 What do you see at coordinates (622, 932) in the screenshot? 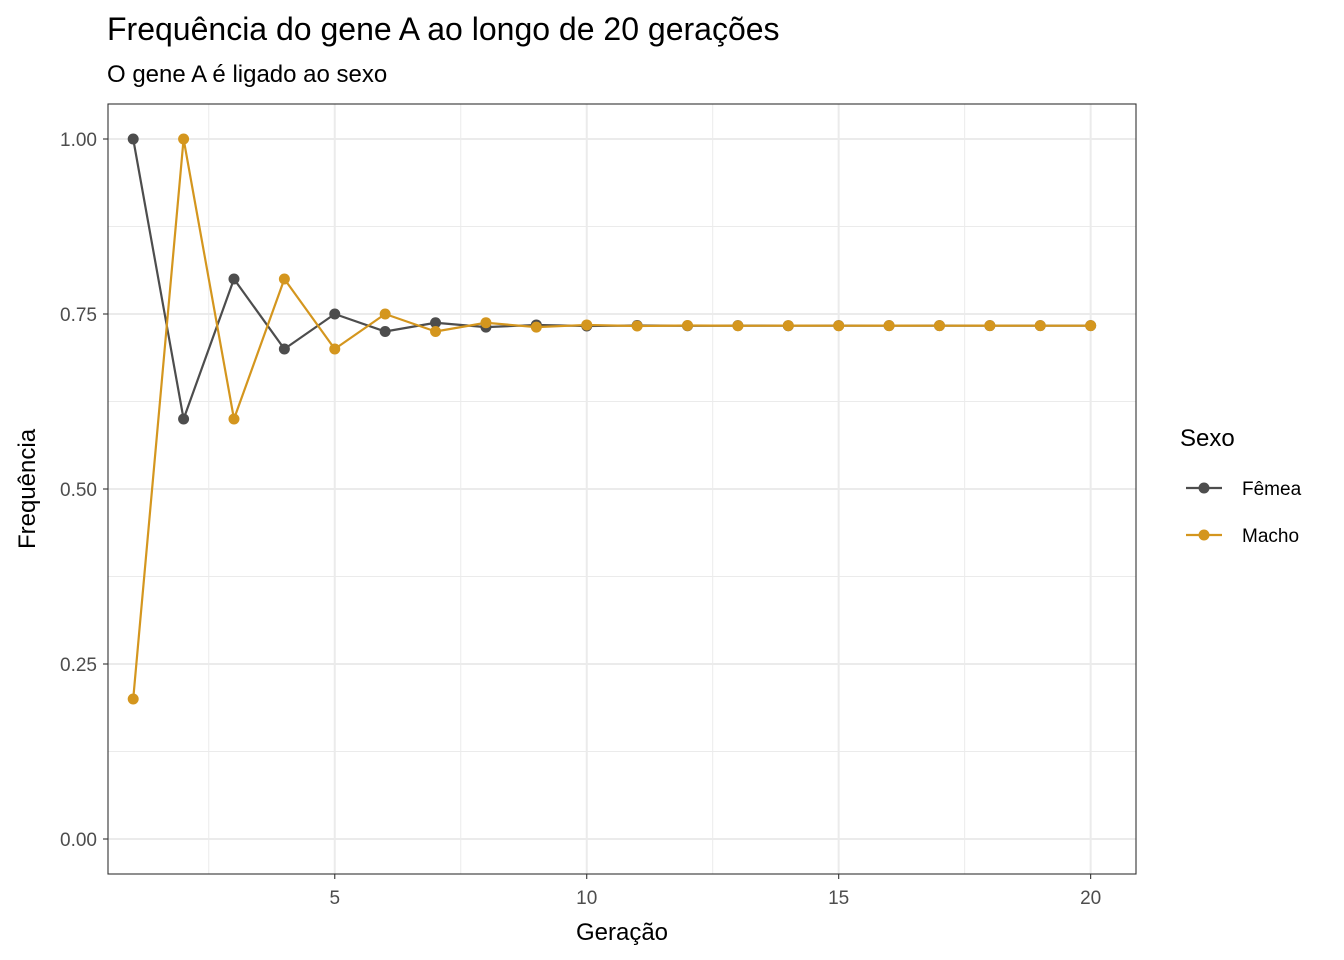
I see `x-axis-title: Geração` at bounding box center [622, 932].